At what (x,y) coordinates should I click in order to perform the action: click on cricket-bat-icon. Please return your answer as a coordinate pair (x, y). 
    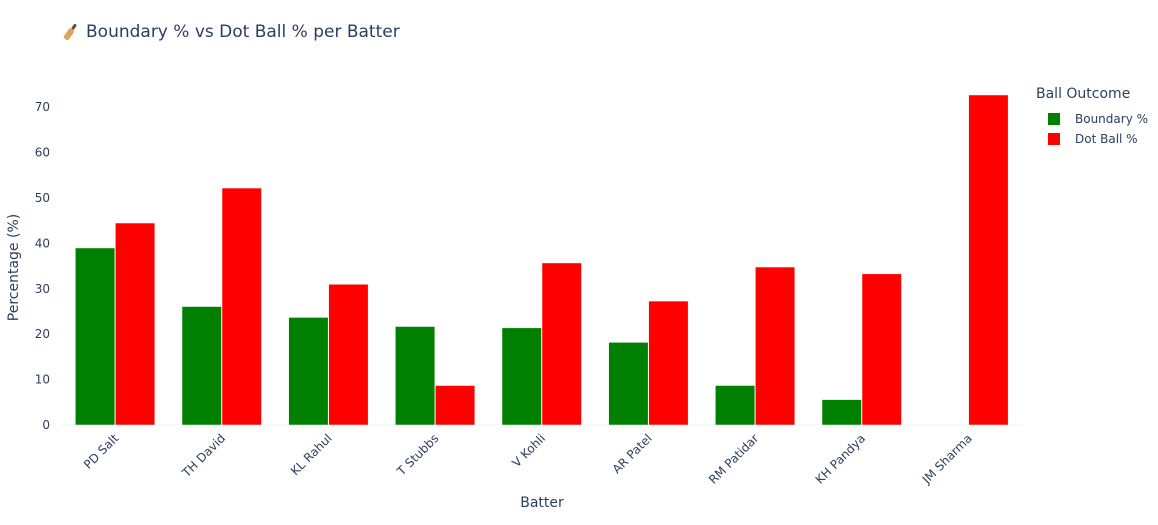
    Looking at the image, I should click on (70, 32).